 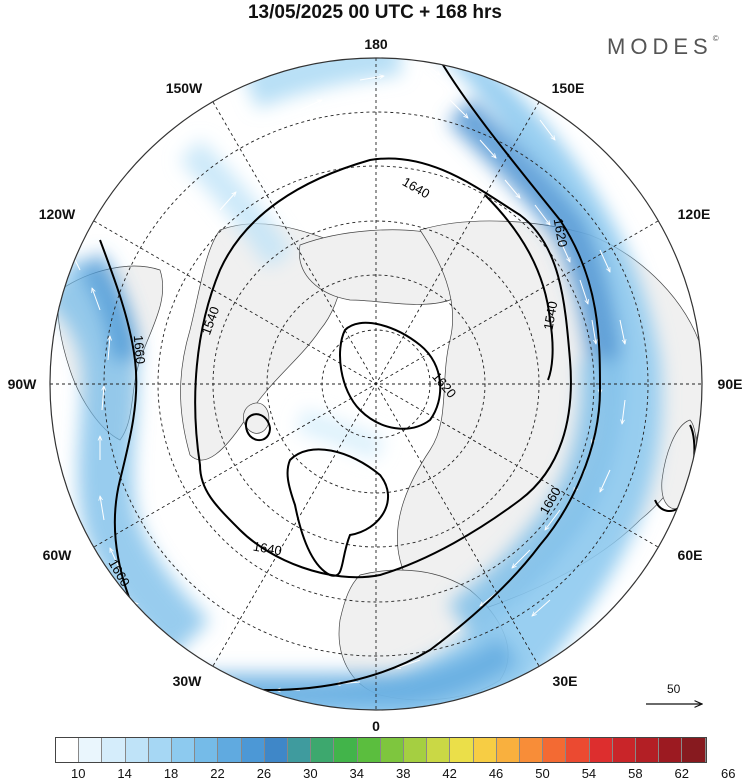 What do you see at coordinates (184, 88) in the screenshot?
I see `lon-label-150w: 150W` at bounding box center [184, 88].